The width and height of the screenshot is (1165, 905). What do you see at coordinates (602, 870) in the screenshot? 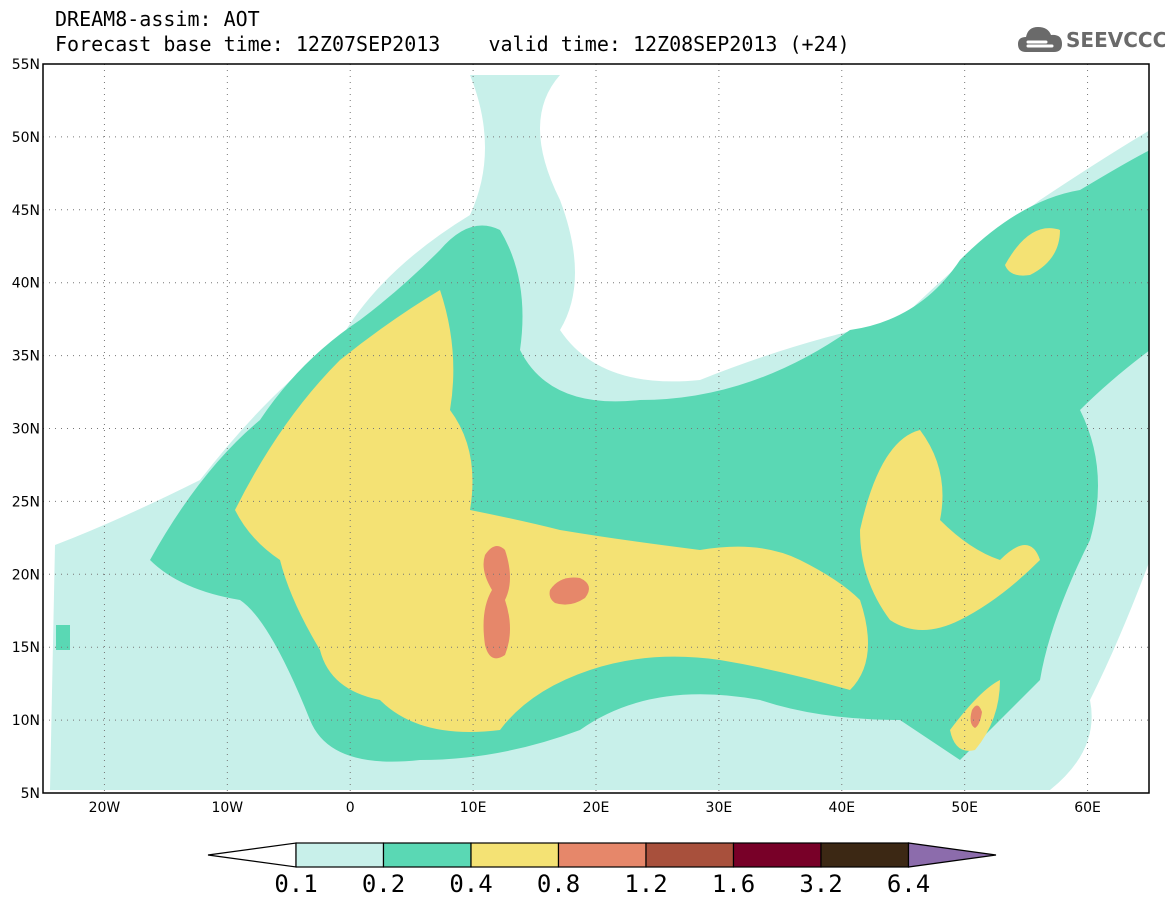
I see `colorbar: 0.1 0.2 0.4 0.8 1.2 1.6 3.2 6.4` at bounding box center [602, 870].